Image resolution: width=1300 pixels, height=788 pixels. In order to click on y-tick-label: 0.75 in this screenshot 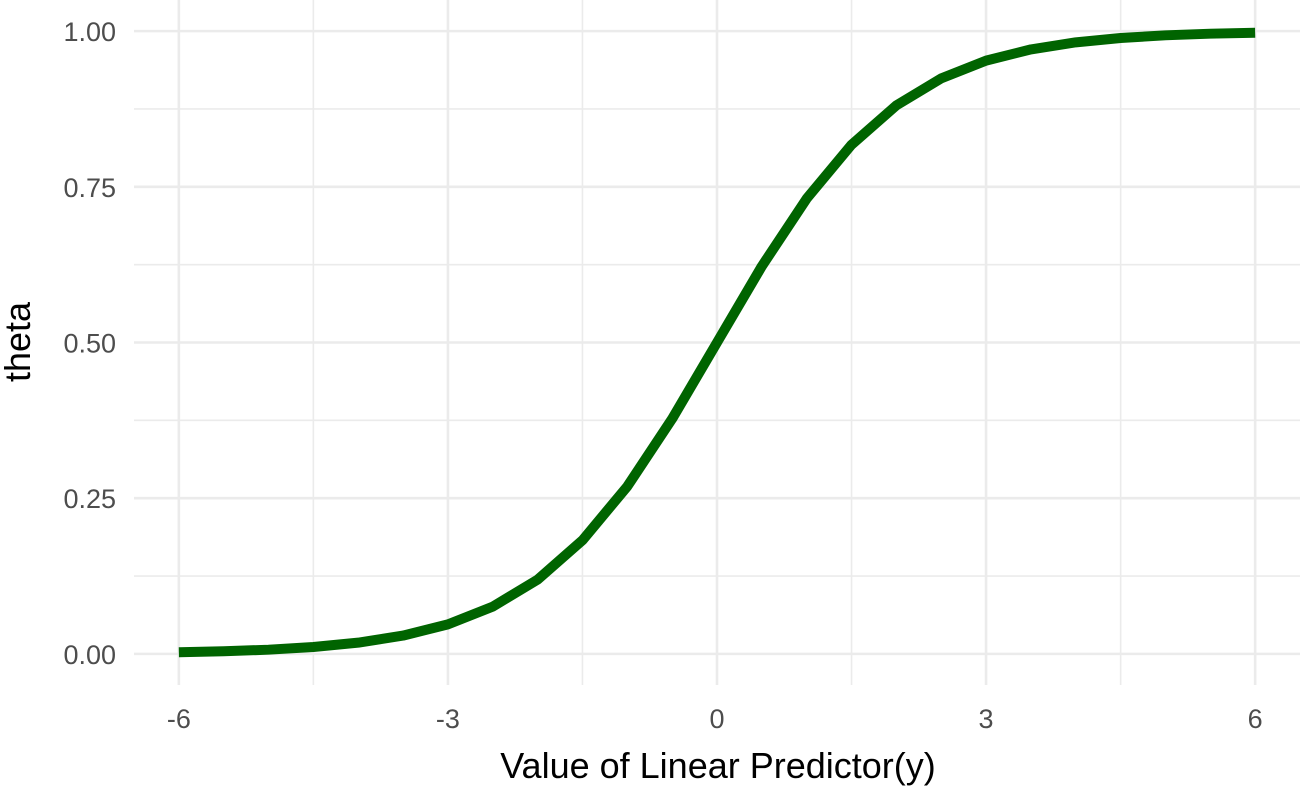, I will do `click(89, 188)`.